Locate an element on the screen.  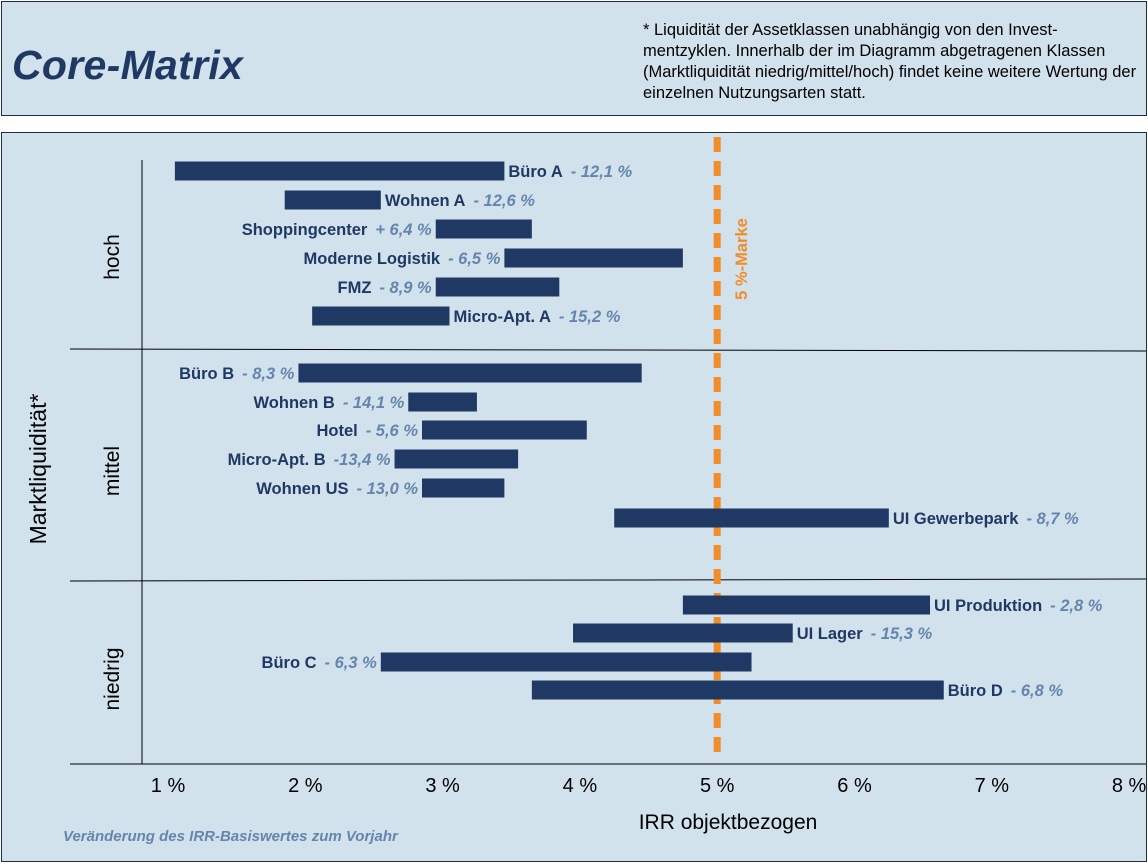
group-label-mittel: mittel is located at coordinates (112, 471).